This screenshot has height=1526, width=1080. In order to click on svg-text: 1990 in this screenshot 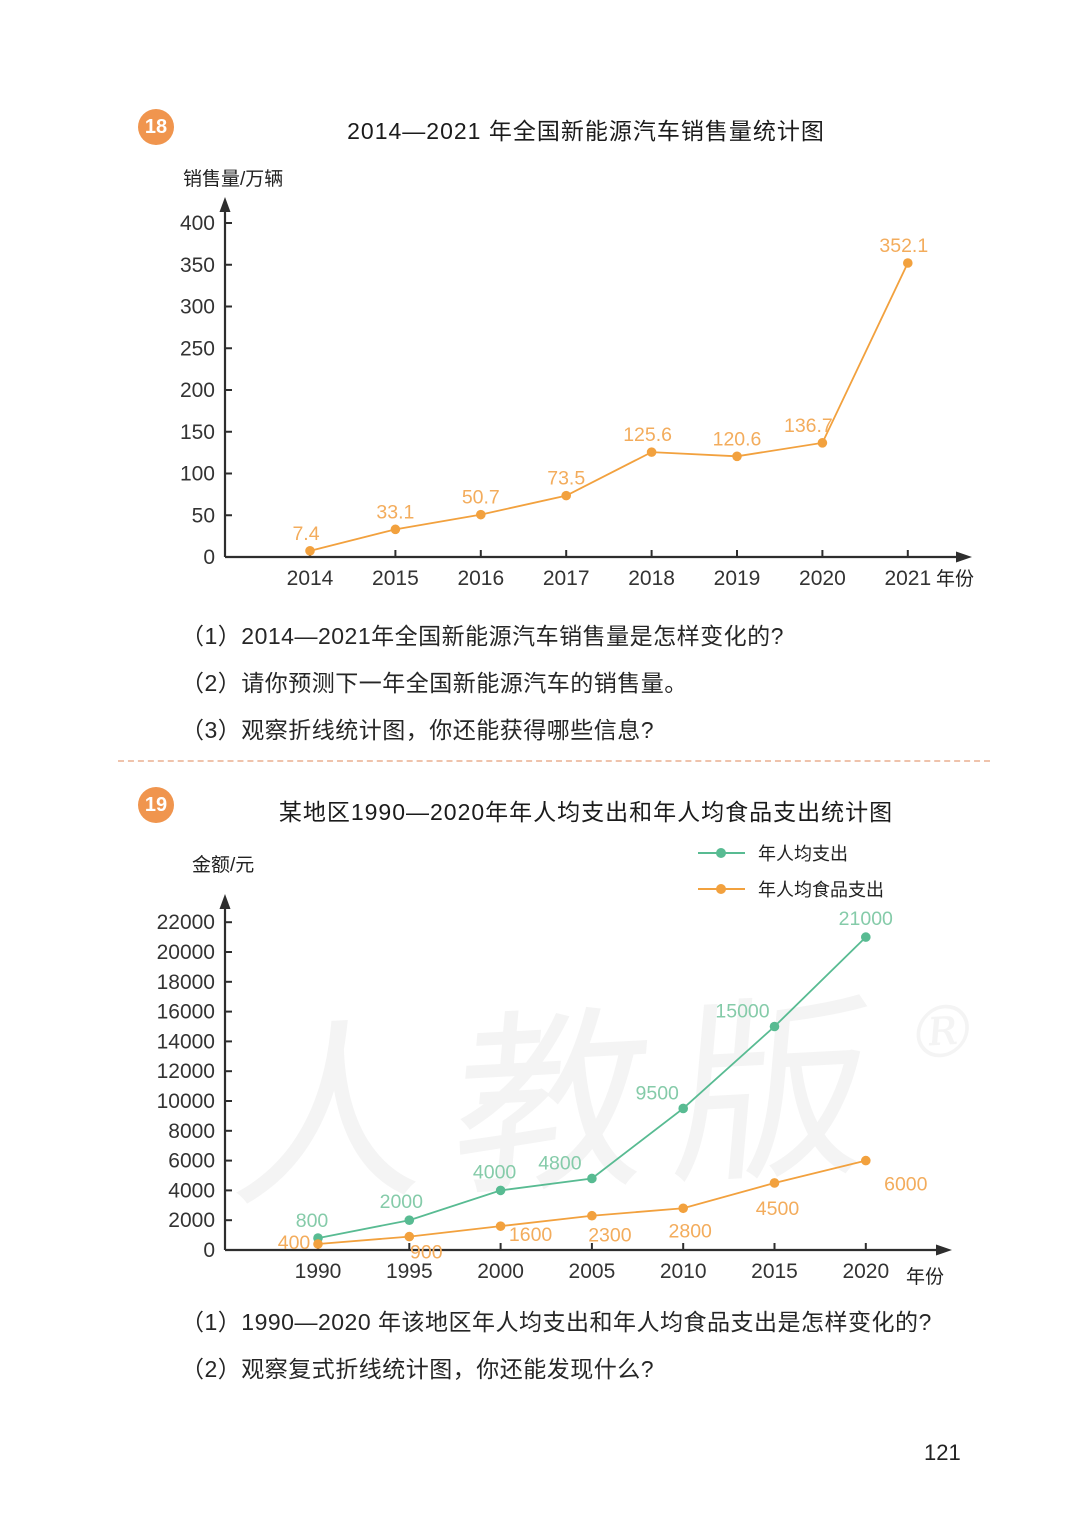, I will do `click(318, 1271)`.